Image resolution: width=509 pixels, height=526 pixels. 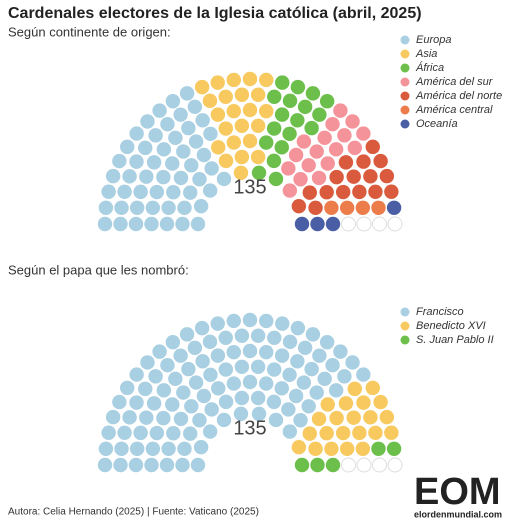 What do you see at coordinates (433, 40) in the screenshot?
I see `legend-label: Europa` at bounding box center [433, 40].